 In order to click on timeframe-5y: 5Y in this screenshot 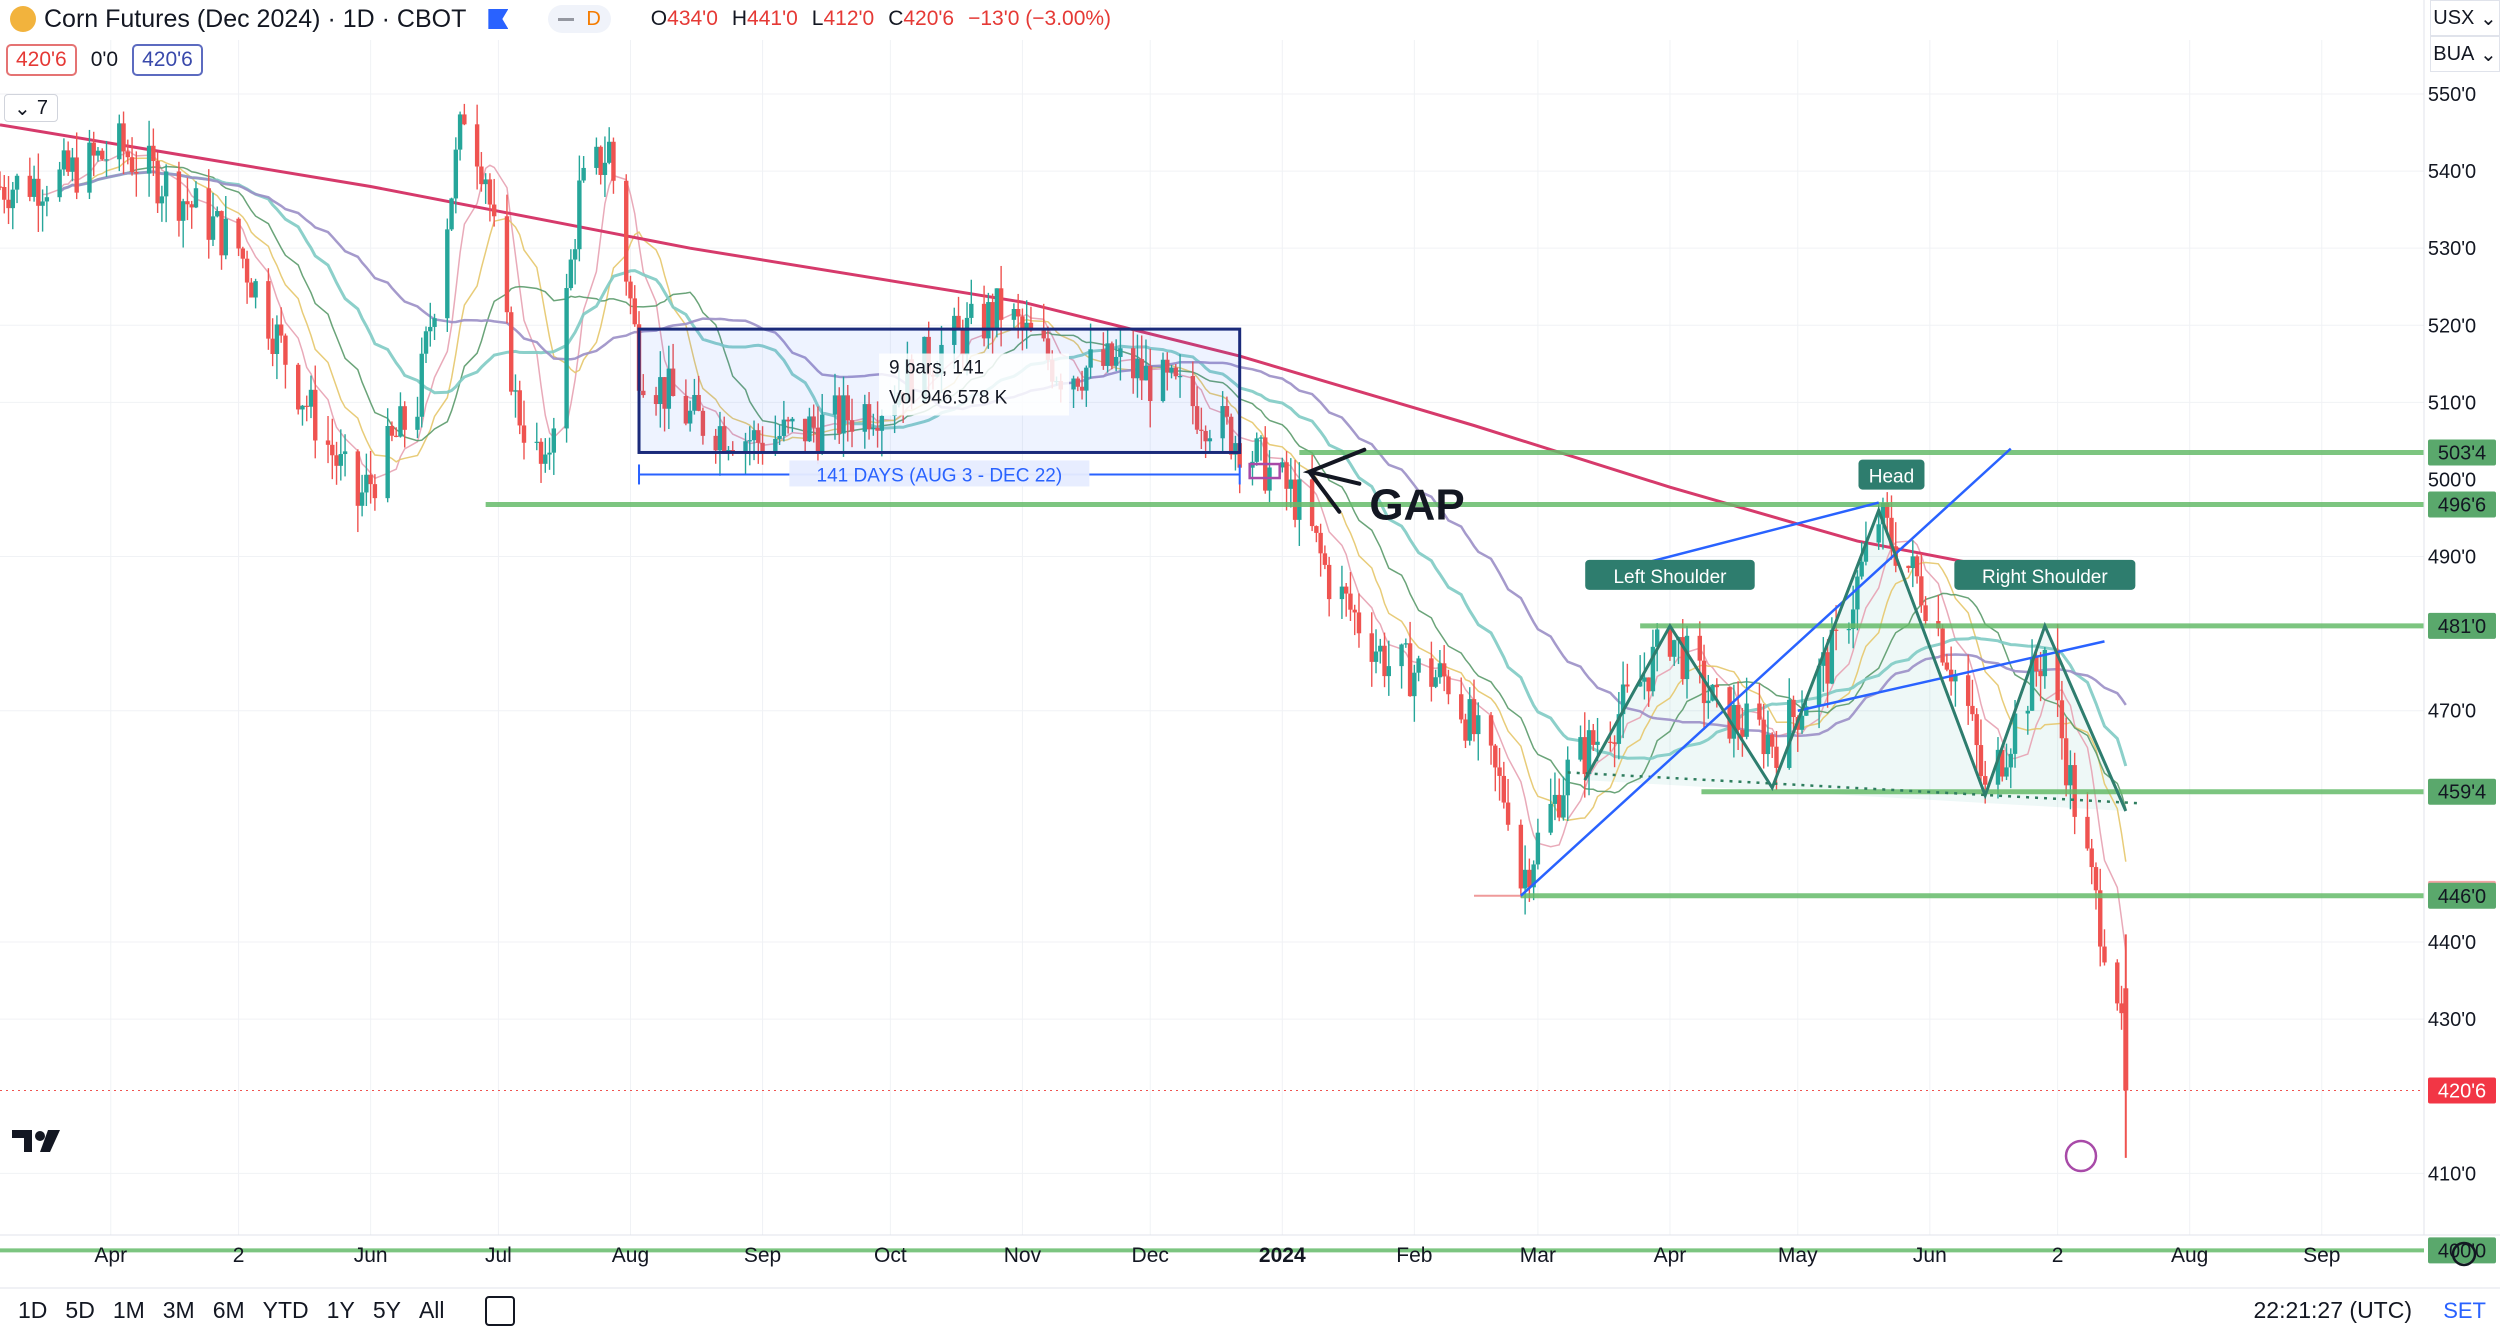, I will do `click(386, 1310)`.